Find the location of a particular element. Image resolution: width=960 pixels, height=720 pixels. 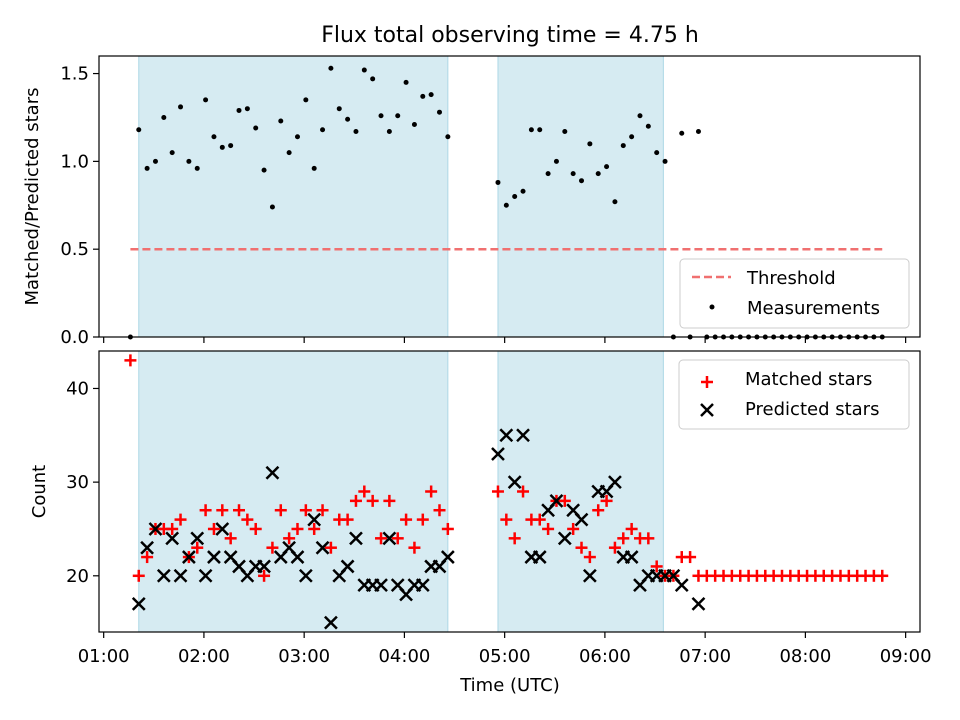

x-tick-label-3: 04:00 is located at coordinates (404, 656).